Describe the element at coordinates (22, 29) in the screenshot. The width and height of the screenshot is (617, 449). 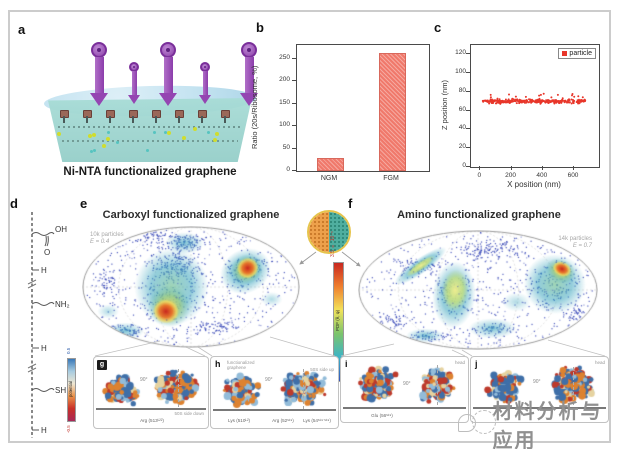
I see `panel-a-label: a` at that location.